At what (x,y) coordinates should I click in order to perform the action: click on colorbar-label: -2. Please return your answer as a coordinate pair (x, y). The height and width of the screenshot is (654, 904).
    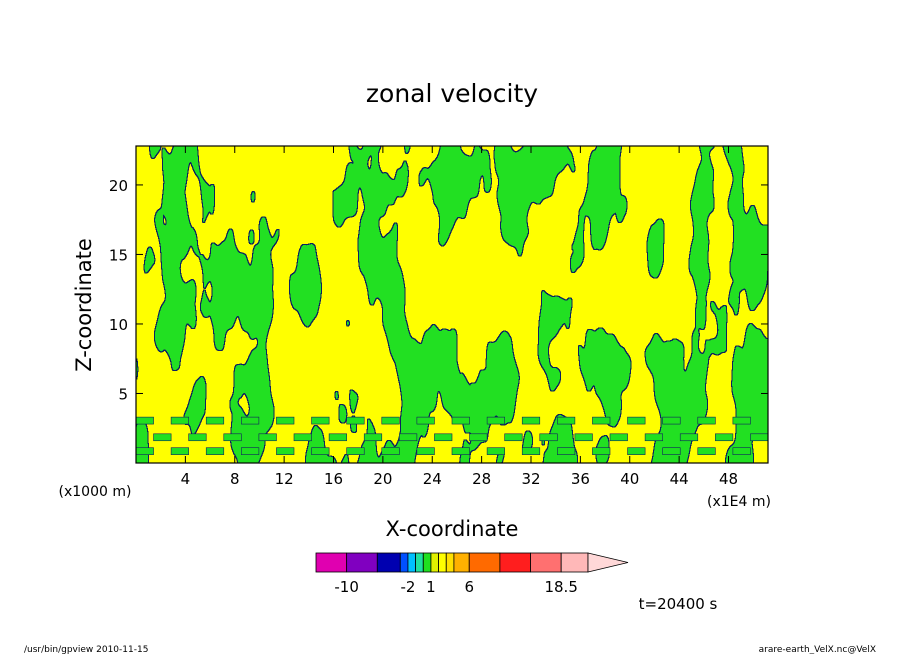
    Looking at the image, I should click on (407, 587).